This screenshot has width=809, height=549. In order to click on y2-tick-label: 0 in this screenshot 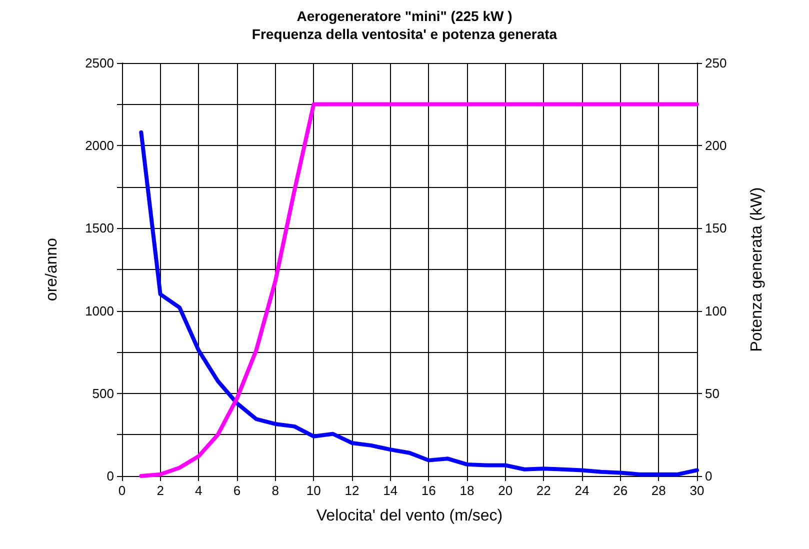, I will do `click(708, 476)`.